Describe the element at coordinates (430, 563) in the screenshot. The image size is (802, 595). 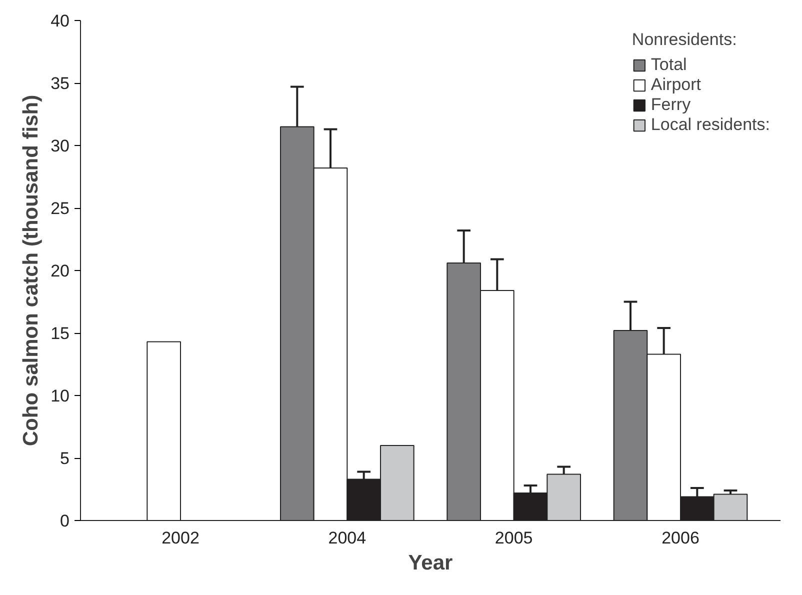
I see `x-axis-title: Year` at that location.